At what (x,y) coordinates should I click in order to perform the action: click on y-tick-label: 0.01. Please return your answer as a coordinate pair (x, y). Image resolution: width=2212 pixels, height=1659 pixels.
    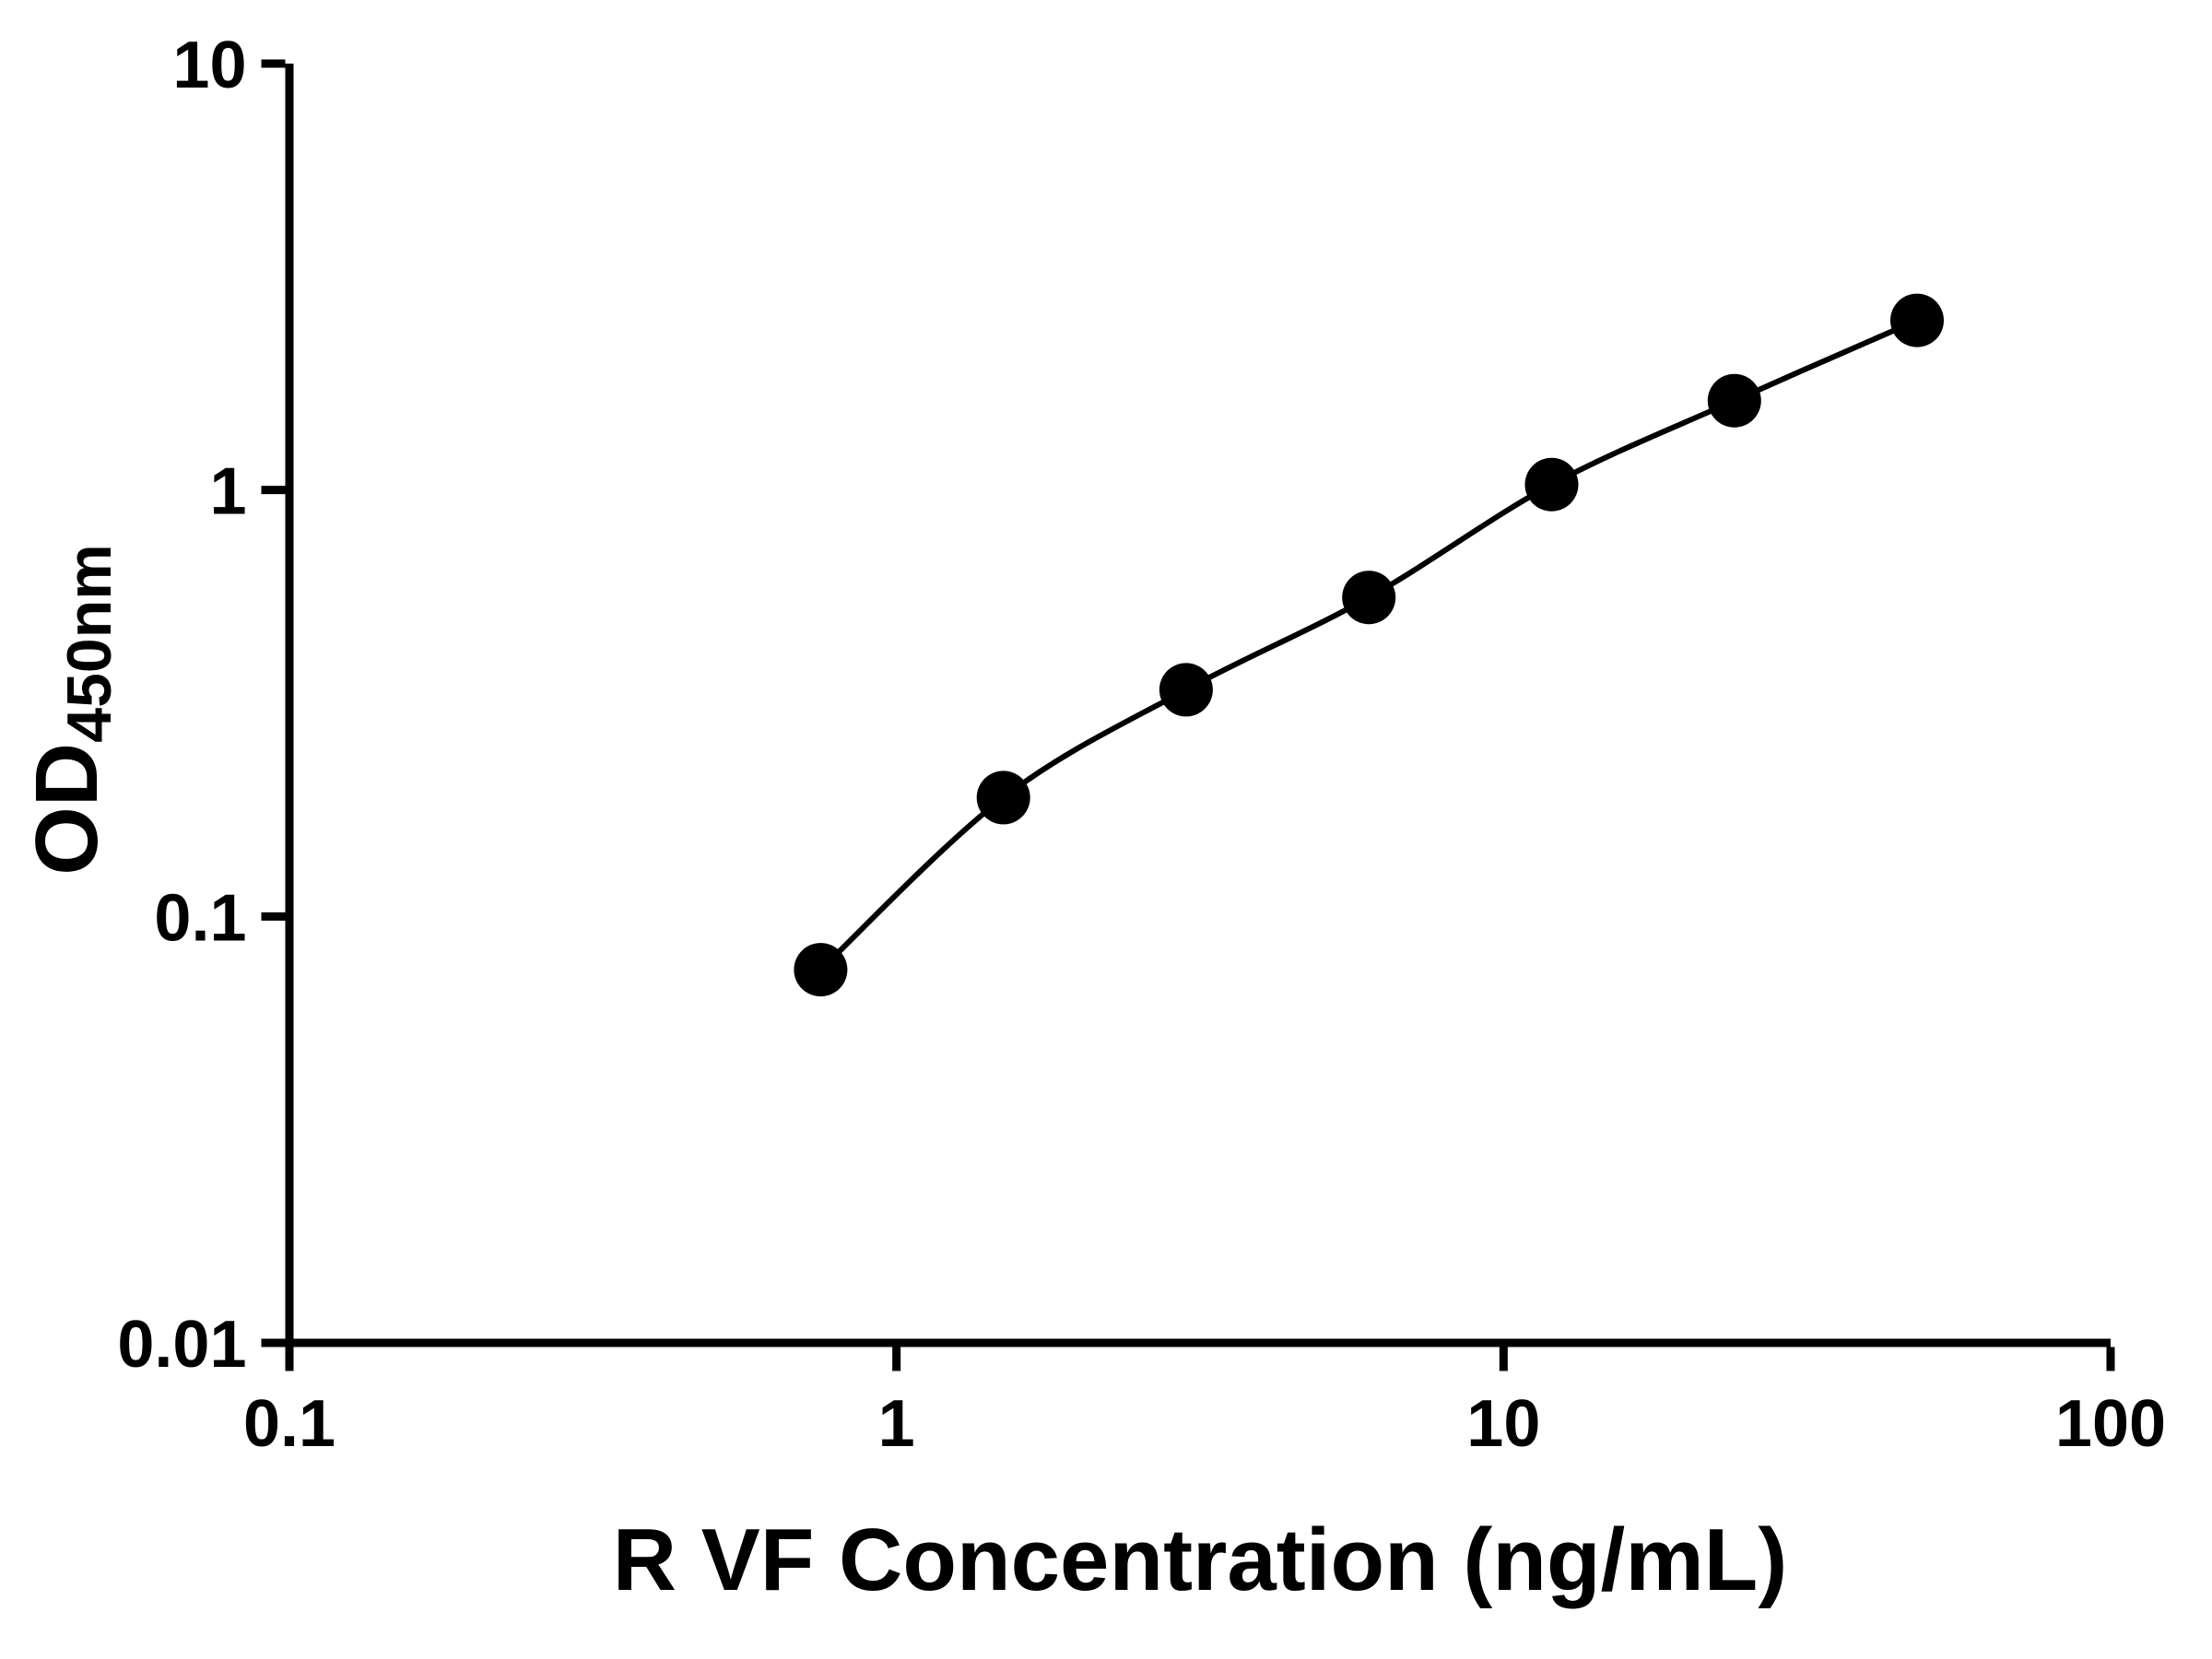
    Looking at the image, I should click on (181, 1345).